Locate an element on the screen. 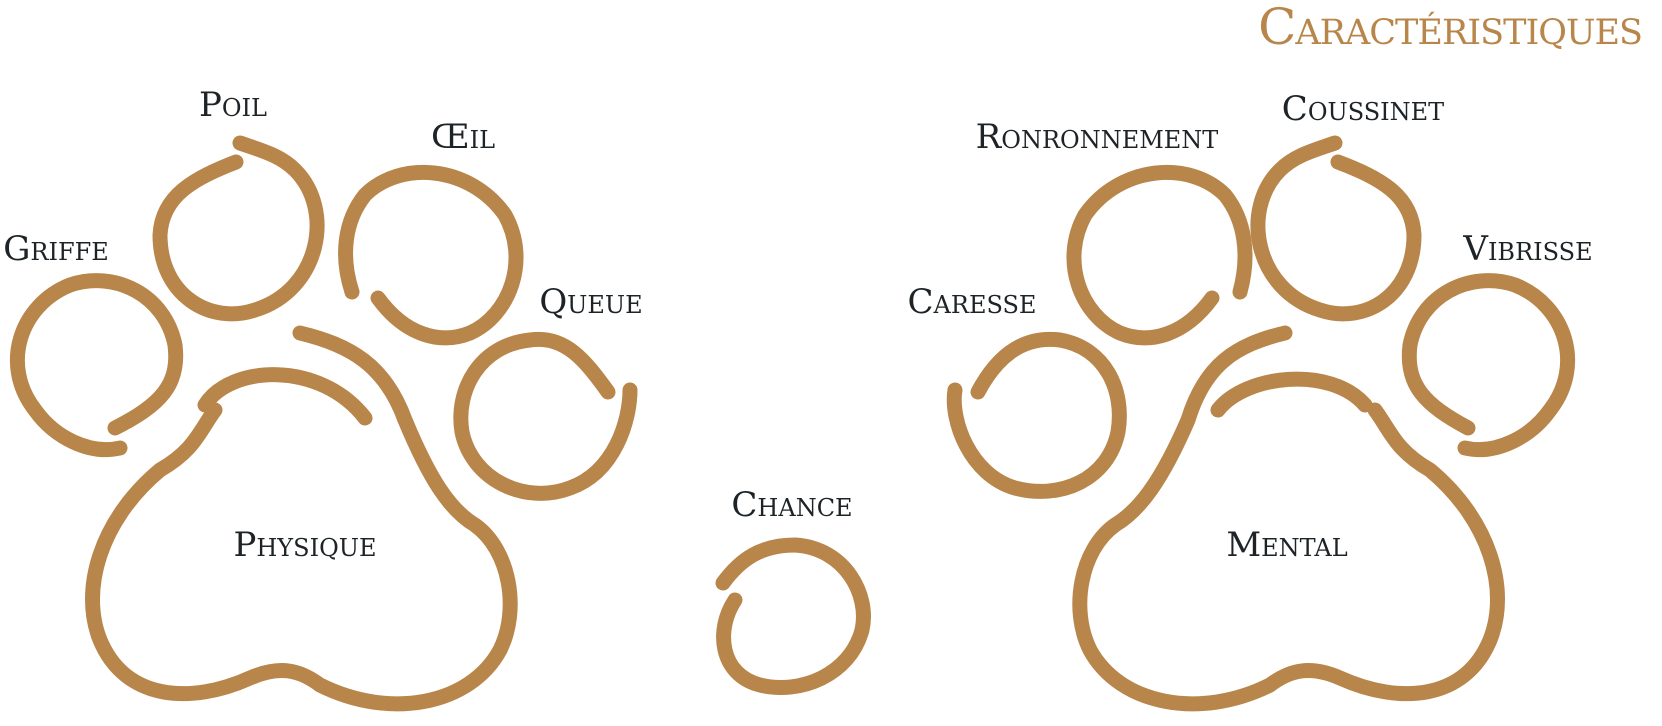 This screenshot has width=1662, height=726. label-vibrisse: Vibrisse is located at coordinates (1528, 249).